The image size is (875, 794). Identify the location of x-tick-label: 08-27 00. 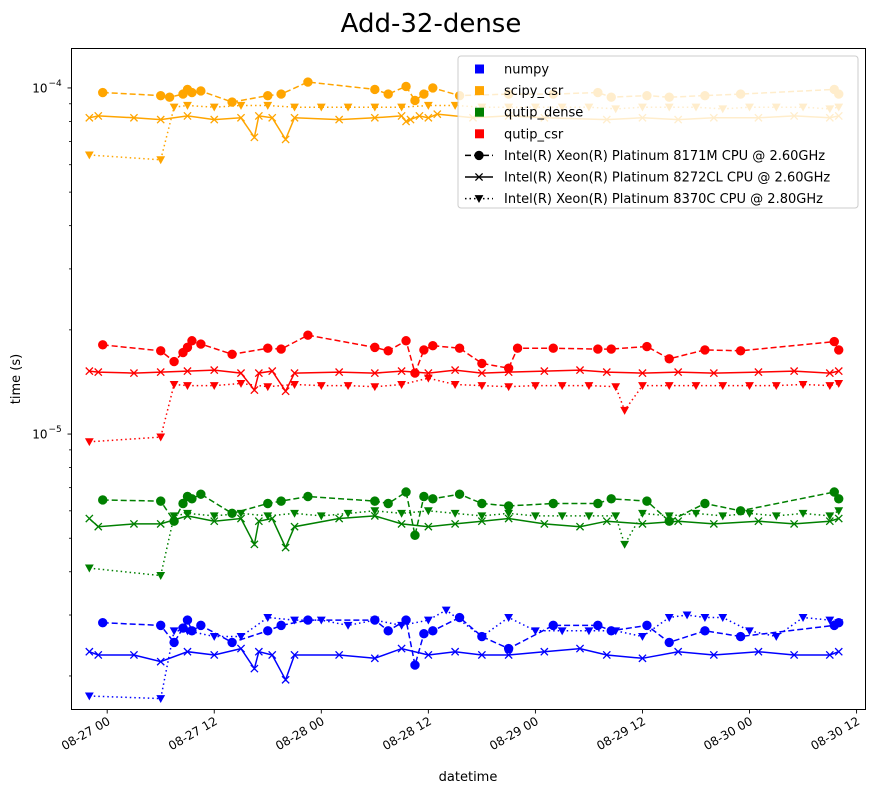
(86, 733).